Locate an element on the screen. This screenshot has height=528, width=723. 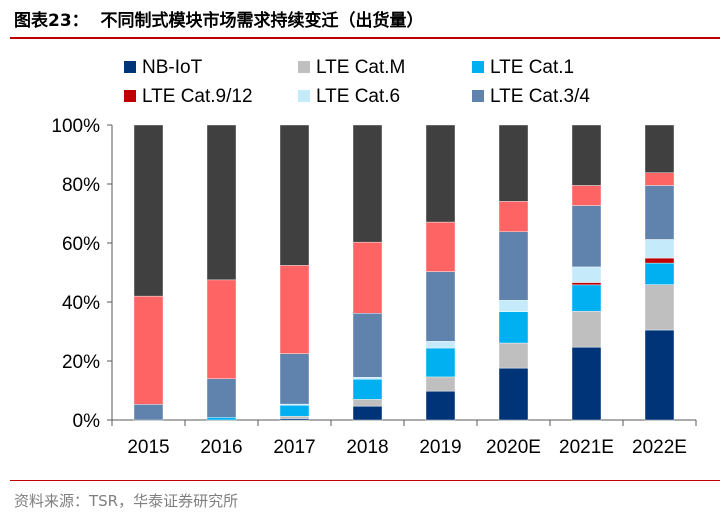
bar-segment-nb-iot-2022E is located at coordinates (659, 375).